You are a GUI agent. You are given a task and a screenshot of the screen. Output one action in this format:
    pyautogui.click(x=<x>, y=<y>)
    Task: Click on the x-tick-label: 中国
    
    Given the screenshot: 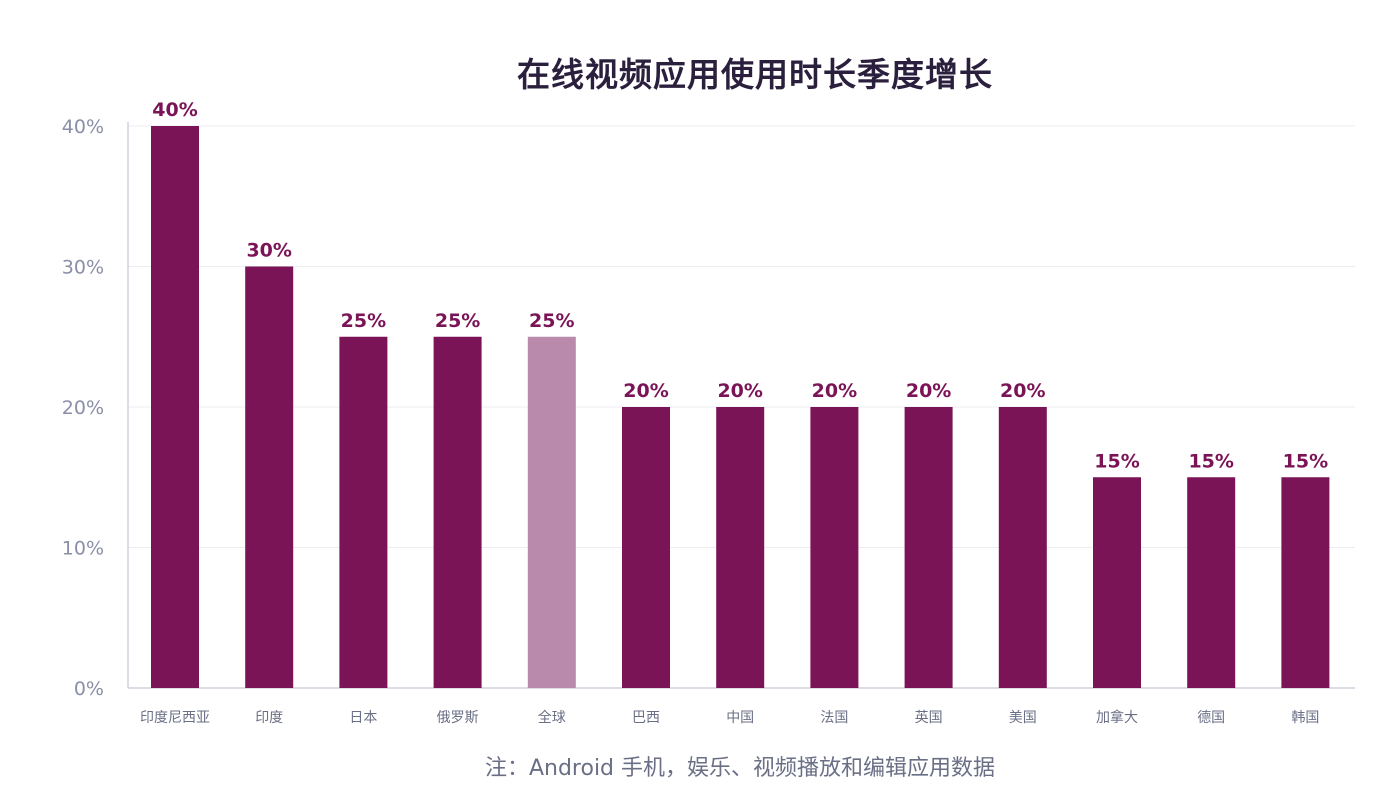 What is the action you would take?
    pyautogui.click(x=740, y=718)
    